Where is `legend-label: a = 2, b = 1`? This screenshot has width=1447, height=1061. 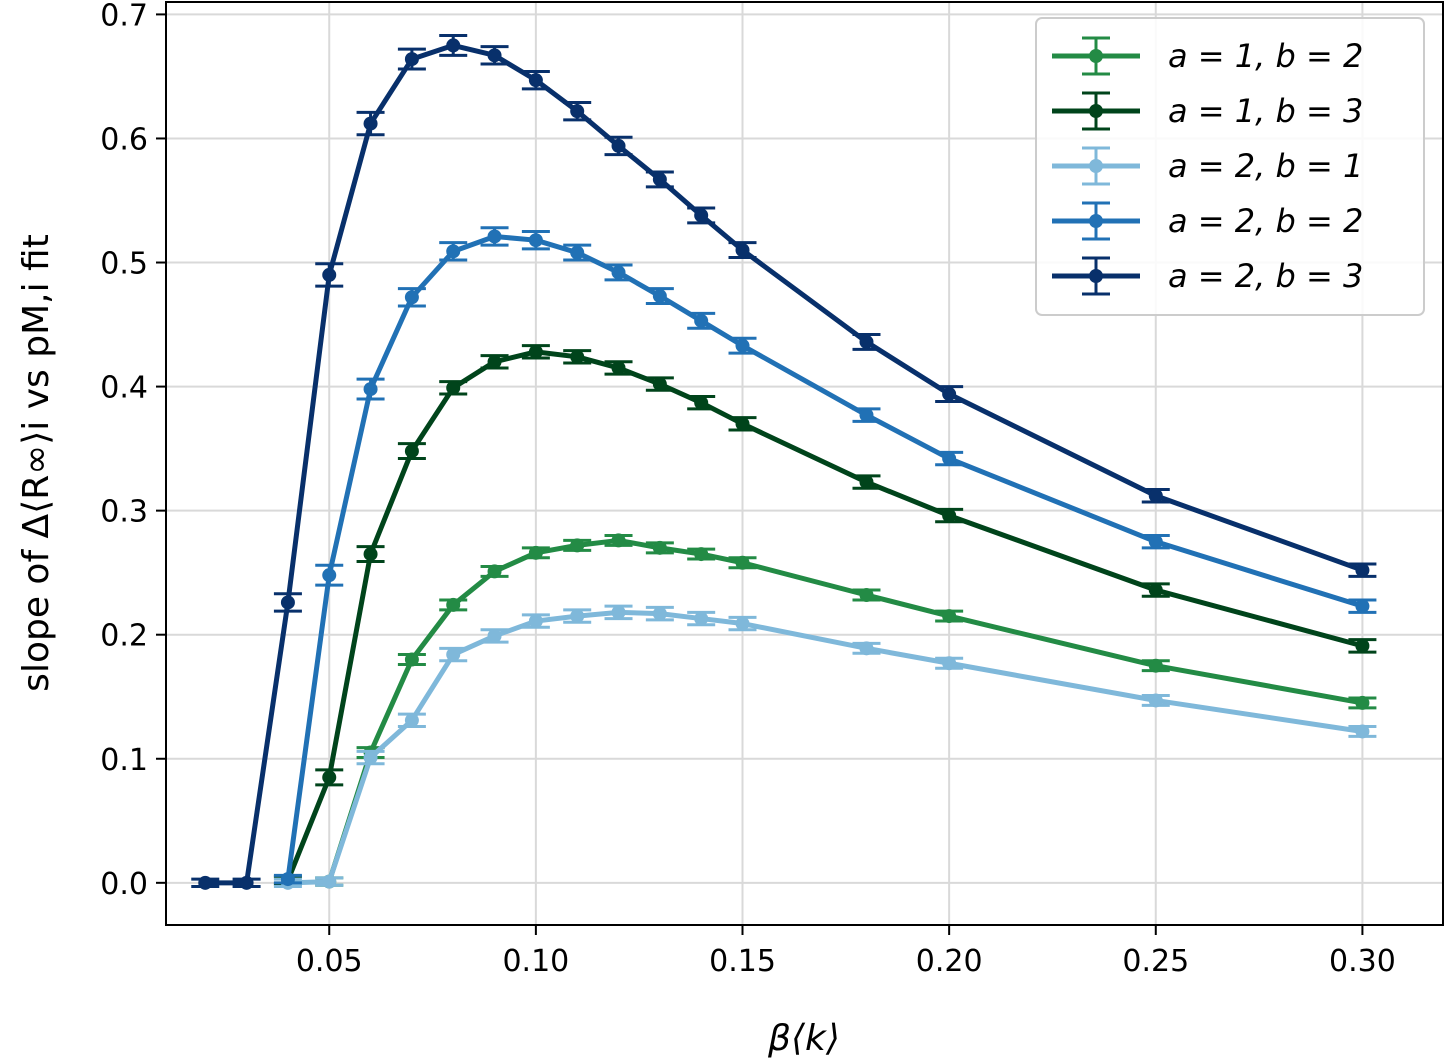 legend-label: a = 2, b = 1 is located at coordinates (1265, 166).